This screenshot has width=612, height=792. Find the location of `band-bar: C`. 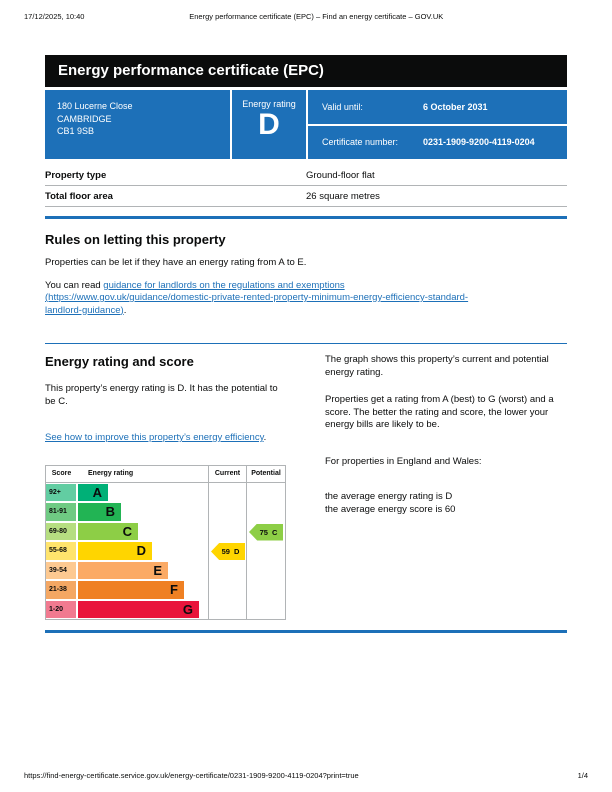

band-bar: C is located at coordinates (108, 531).